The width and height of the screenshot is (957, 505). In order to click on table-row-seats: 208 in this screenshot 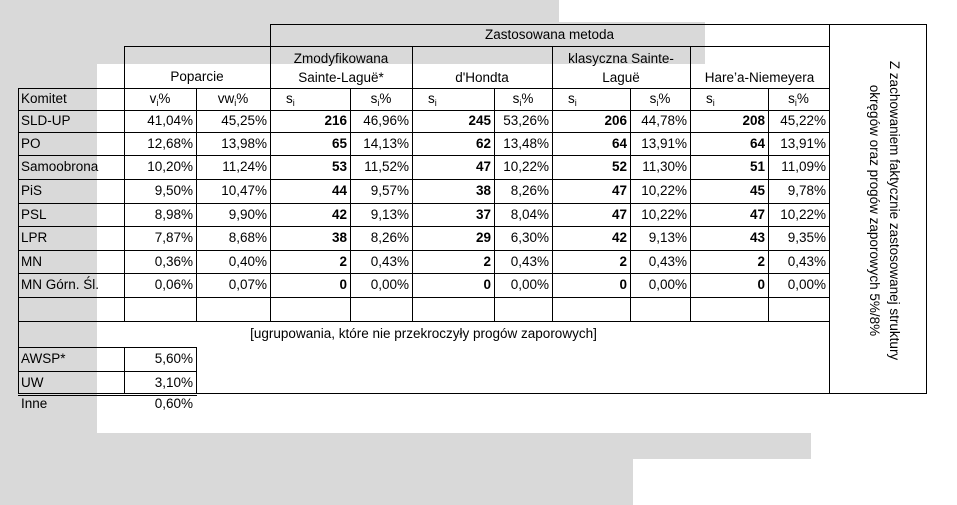, I will do `click(729, 121)`.